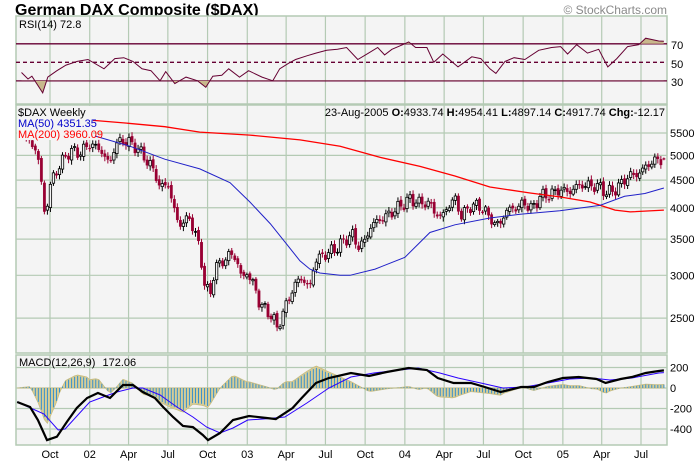 The width and height of the screenshot is (700, 462). I want to click on copyright-link: © StockCharts.com, so click(615, 10).